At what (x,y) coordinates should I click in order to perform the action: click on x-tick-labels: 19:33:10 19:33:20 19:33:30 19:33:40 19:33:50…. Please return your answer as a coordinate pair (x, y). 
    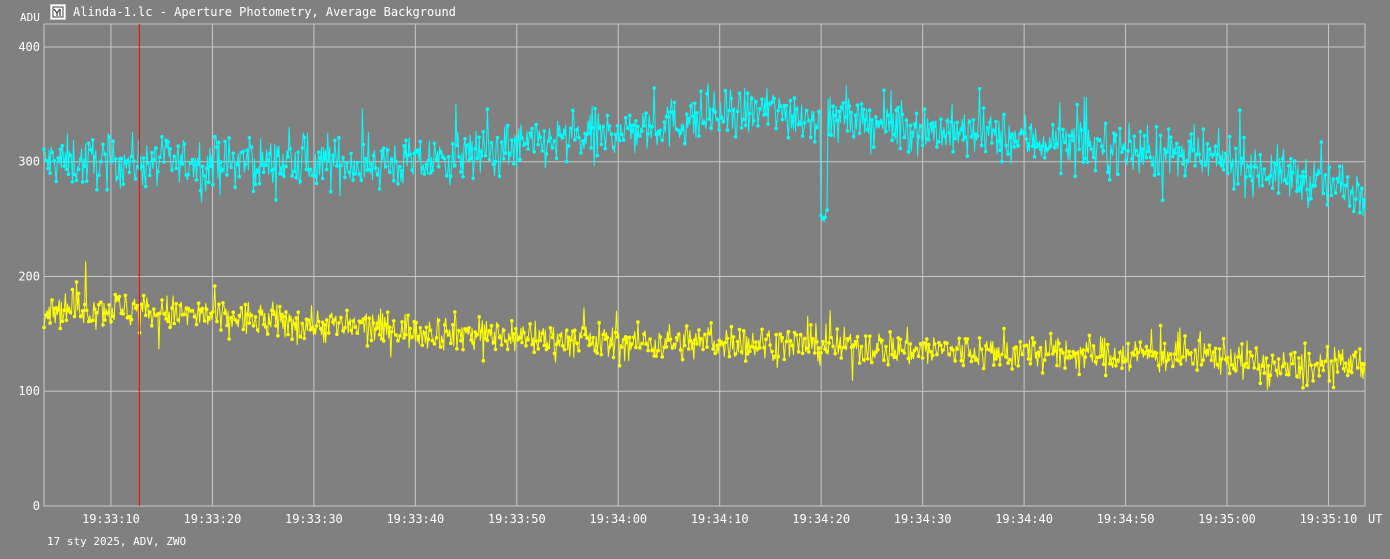
    Looking at the image, I should click on (719, 519).